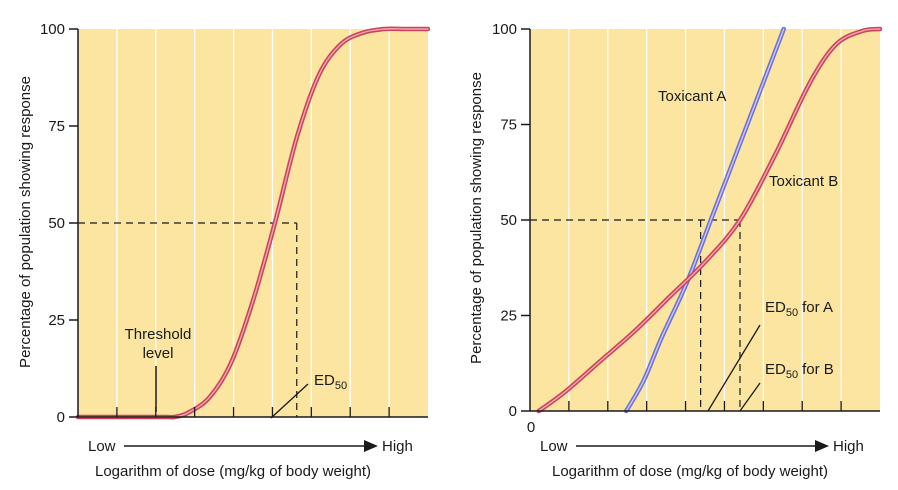  What do you see at coordinates (799, 371) in the screenshot?
I see `ed50-b-label: ED50 for B` at bounding box center [799, 371].